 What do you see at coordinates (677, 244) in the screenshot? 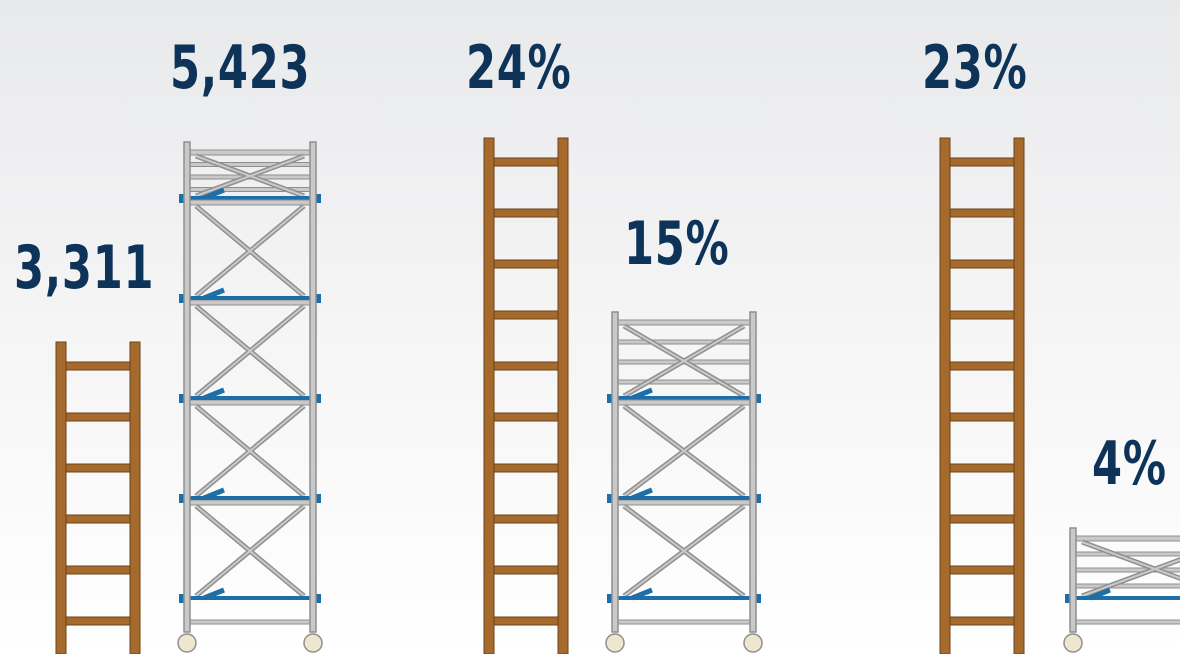
I see `group-2-scaffold-value-label: 15%` at bounding box center [677, 244].